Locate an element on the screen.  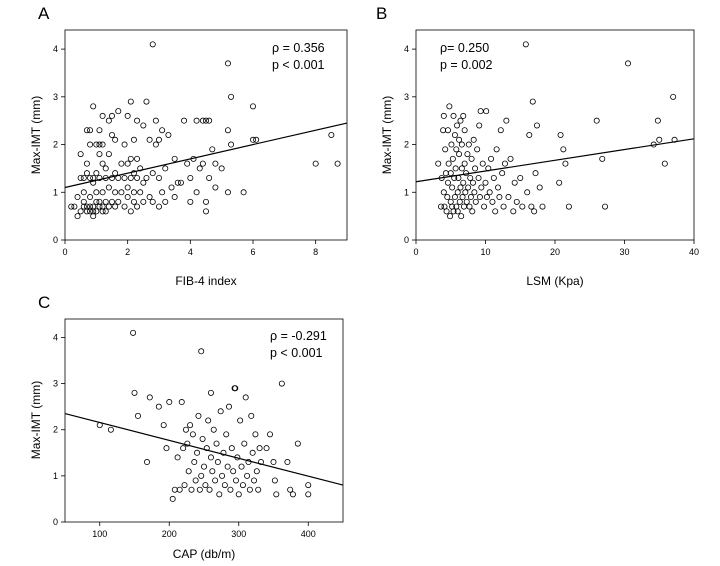
points-c is located at coordinates (204, 415).